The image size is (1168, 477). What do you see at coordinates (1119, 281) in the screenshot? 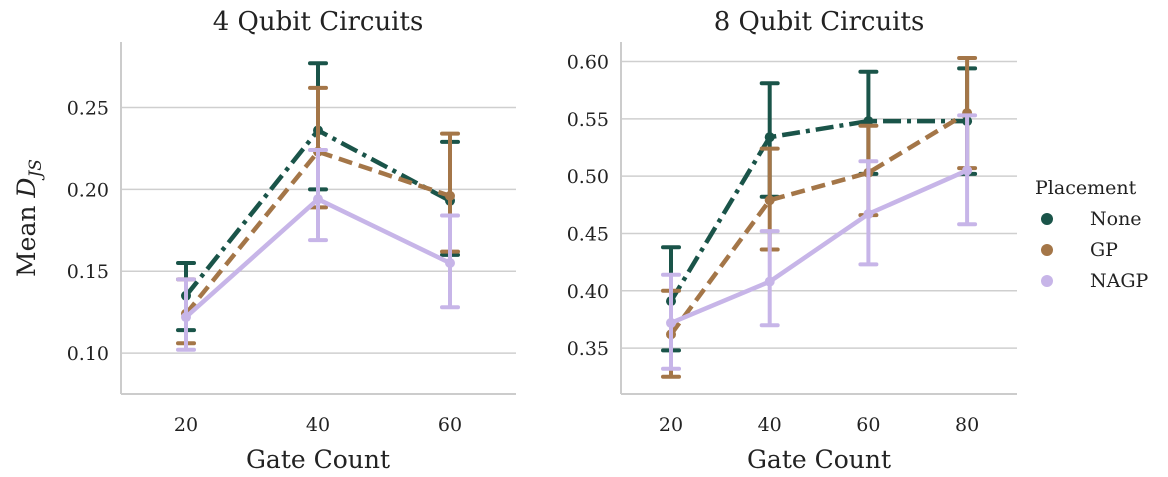
I see `legend-label: NAGP` at bounding box center [1119, 281].